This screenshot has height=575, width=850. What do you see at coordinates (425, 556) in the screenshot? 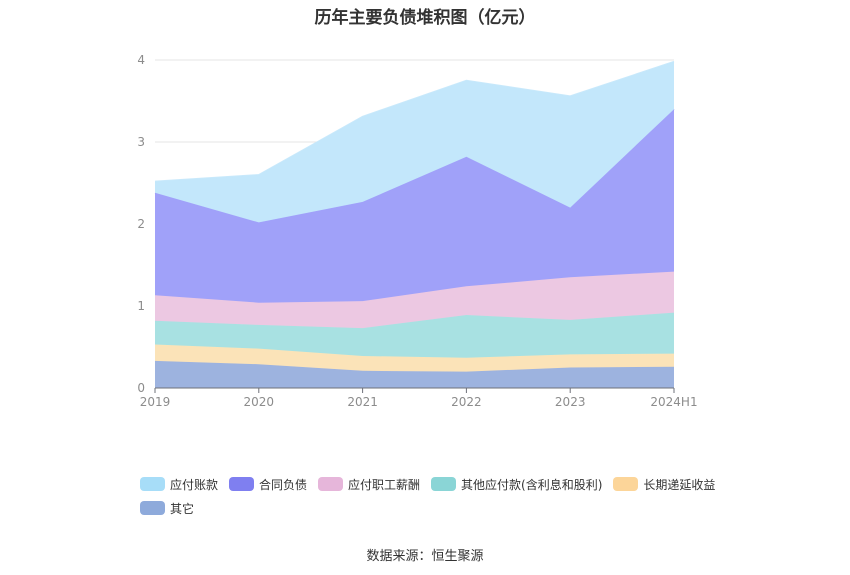
I see `data-source-note: 数据来源：恒生聚源` at bounding box center [425, 556].